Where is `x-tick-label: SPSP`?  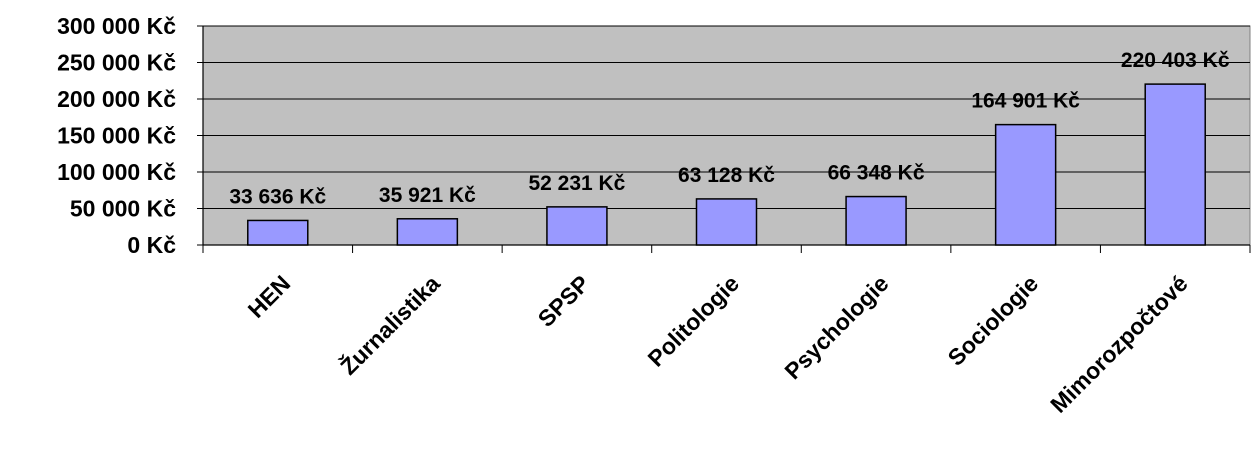 x-tick-label: SPSP is located at coordinates (564, 301).